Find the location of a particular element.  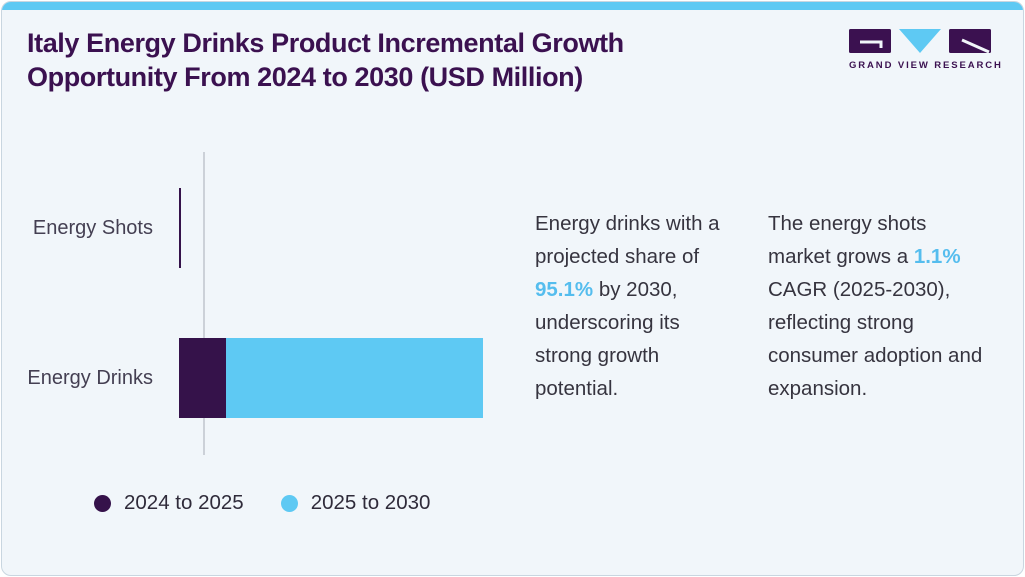

chart-row-energy-drinks: Energy Drinks is located at coordinates (242, 378).